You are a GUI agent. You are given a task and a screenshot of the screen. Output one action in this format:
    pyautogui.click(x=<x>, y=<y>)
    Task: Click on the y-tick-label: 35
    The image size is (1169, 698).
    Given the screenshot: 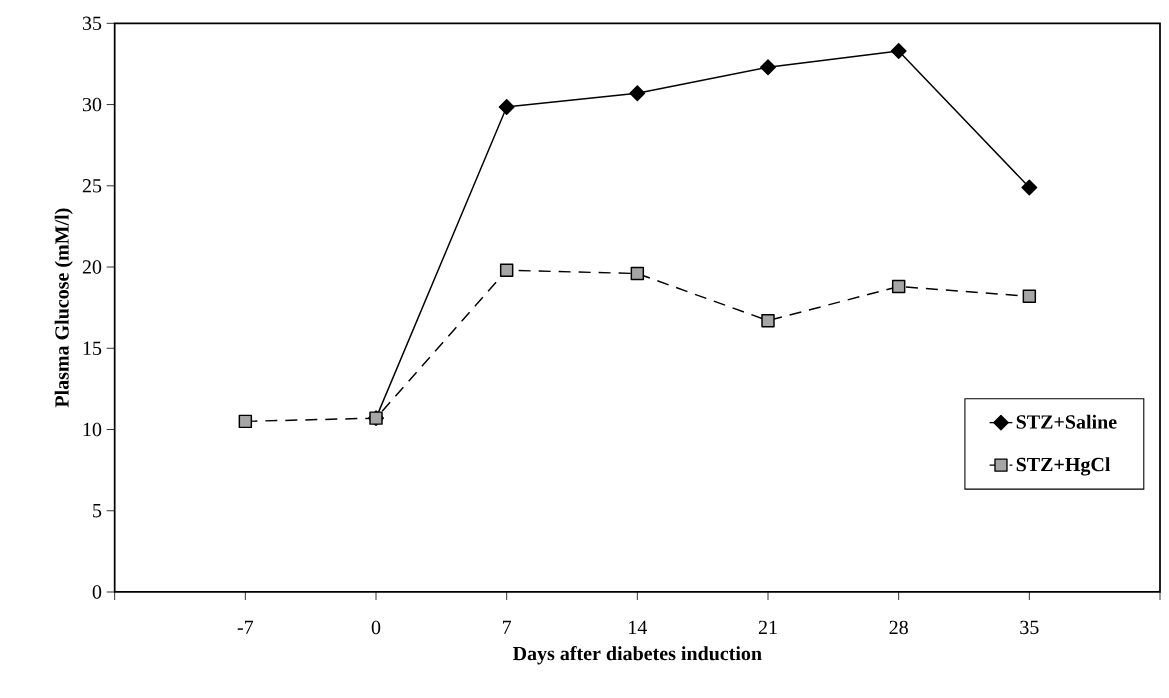 What is the action you would take?
    pyautogui.click(x=92, y=23)
    